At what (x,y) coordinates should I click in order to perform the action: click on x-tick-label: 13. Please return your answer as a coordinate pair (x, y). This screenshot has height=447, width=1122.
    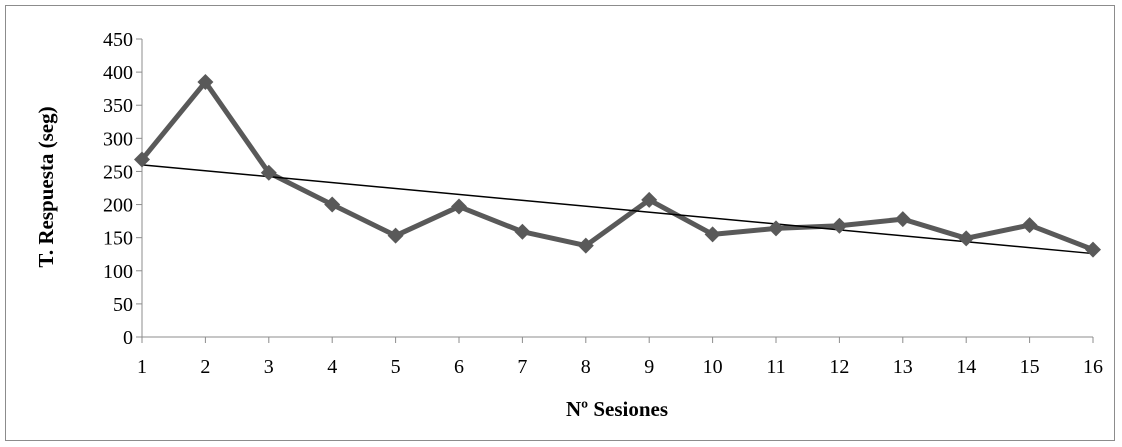
    Looking at the image, I should click on (903, 367).